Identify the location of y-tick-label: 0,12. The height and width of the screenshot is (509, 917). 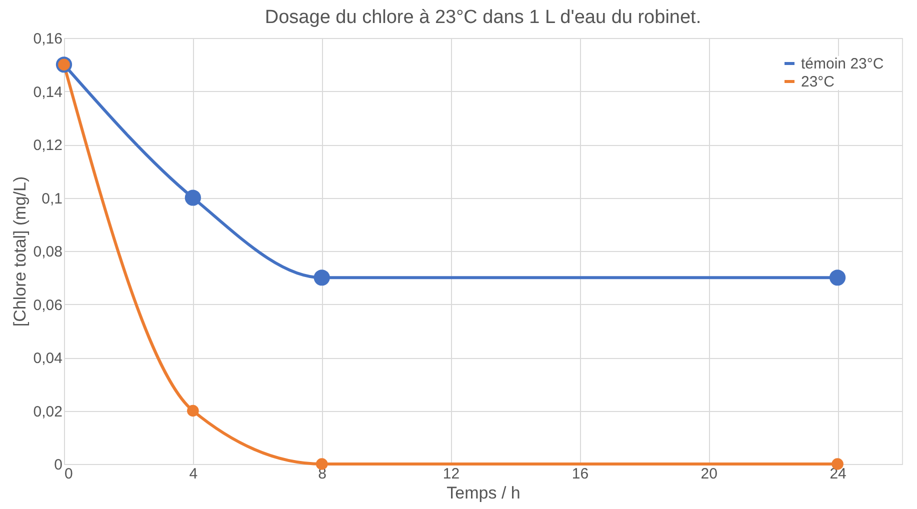
(47, 145).